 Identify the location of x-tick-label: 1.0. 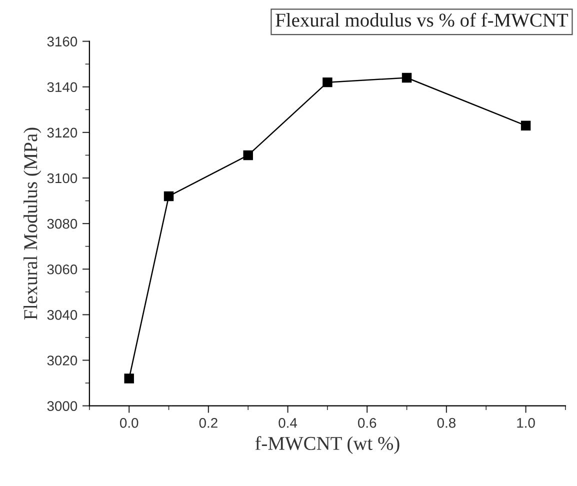
(526, 423).